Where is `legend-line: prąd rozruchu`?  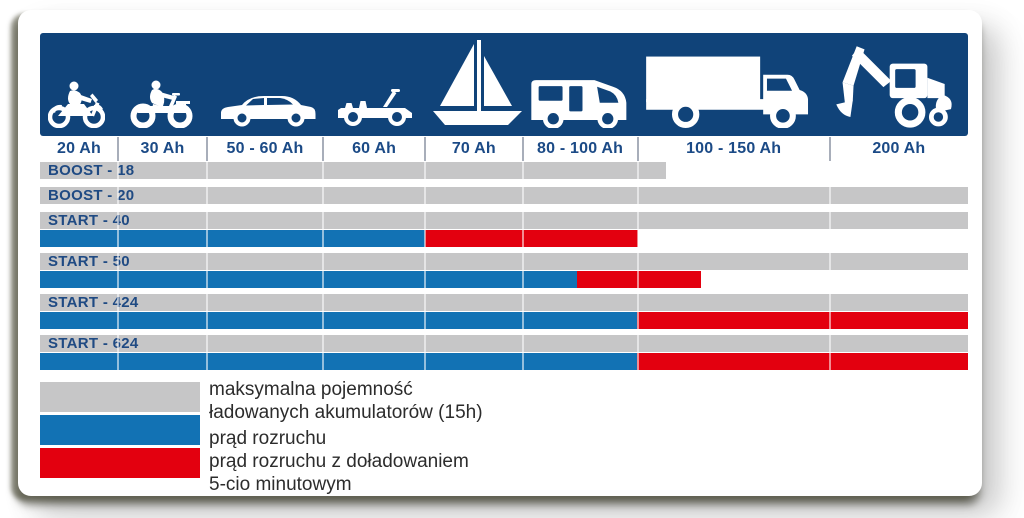
legend-line: prąd rozruchu is located at coordinates (268, 438).